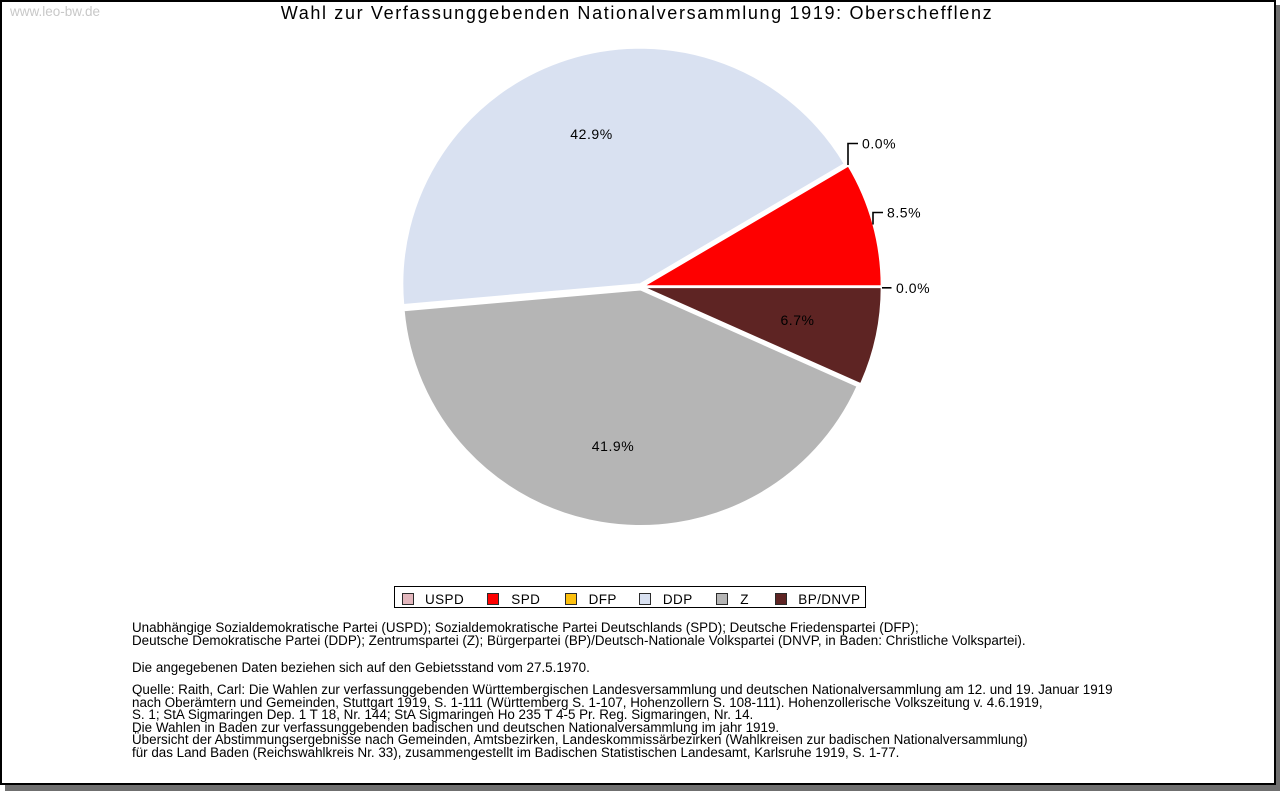 The height and width of the screenshot is (791, 1280). Describe the element at coordinates (797, 320) in the screenshot. I see `svg-text: 6.7%` at that location.